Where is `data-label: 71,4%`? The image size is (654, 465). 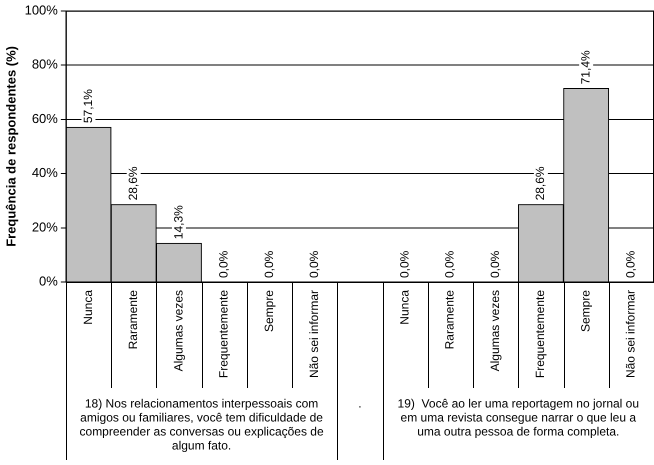 data-label: 71,4% is located at coordinates (585, 67).